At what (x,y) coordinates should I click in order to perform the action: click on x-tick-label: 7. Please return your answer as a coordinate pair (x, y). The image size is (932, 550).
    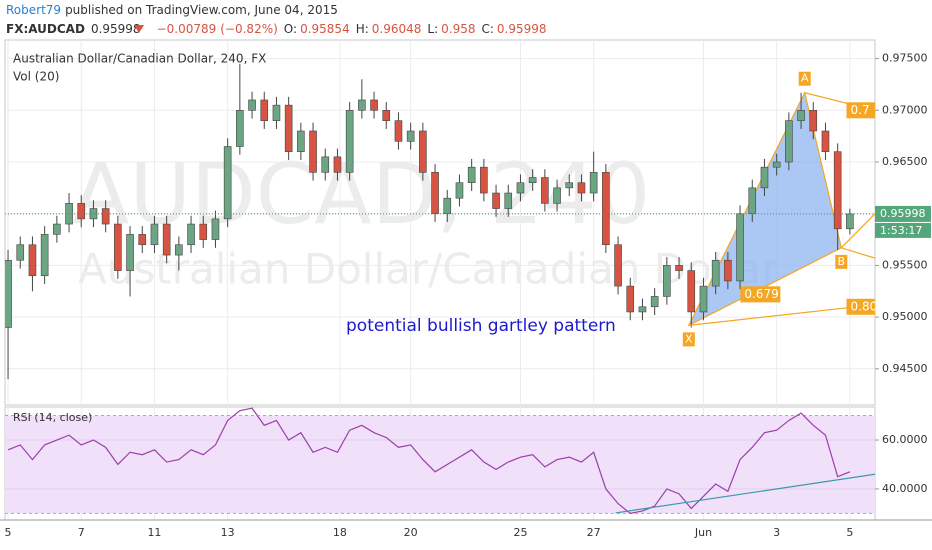
    Looking at the image, I should click on (81, 532).